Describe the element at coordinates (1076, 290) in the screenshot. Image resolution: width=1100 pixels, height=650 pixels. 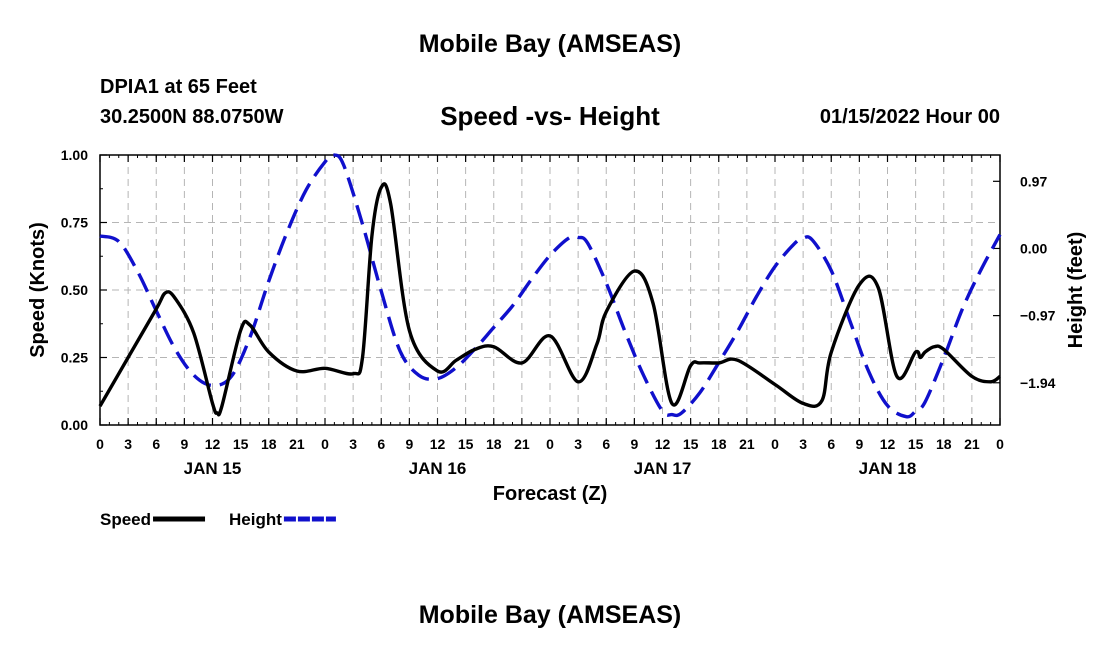
I see `y2-axis-label: Height (feet)` at that location.